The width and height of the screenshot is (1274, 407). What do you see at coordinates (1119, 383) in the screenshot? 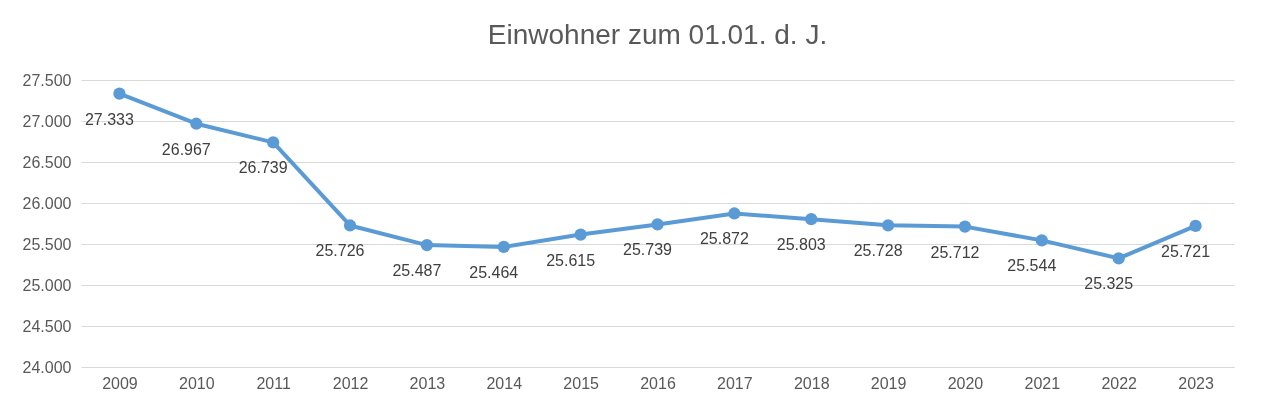
I see `x-tick-label: 2022` at bounding box center [1119, 383].